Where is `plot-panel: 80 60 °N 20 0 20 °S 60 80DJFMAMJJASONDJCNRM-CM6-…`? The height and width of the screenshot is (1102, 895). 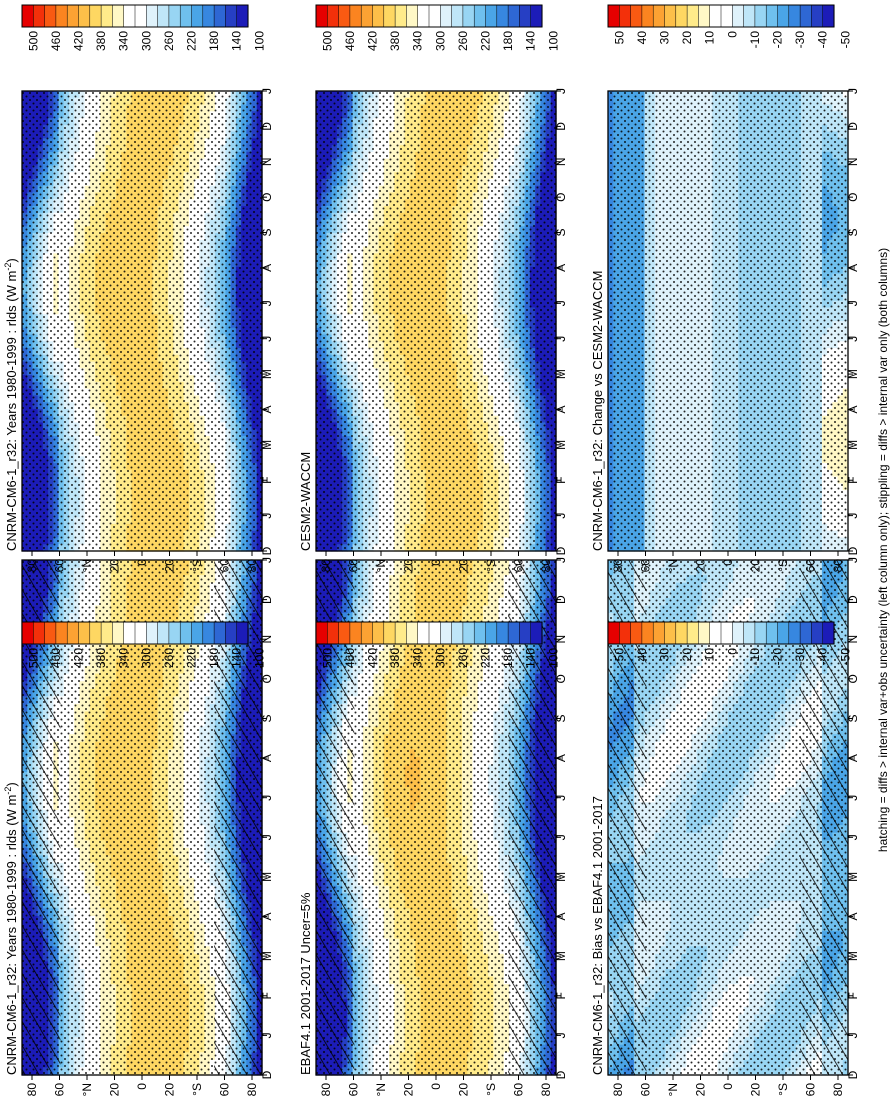
plot-panel: 80 60 °N 20 0 20 °S 60 80DJFMAMJJASONDJCNRM-CM6-… is located at coordinates (138, 826).